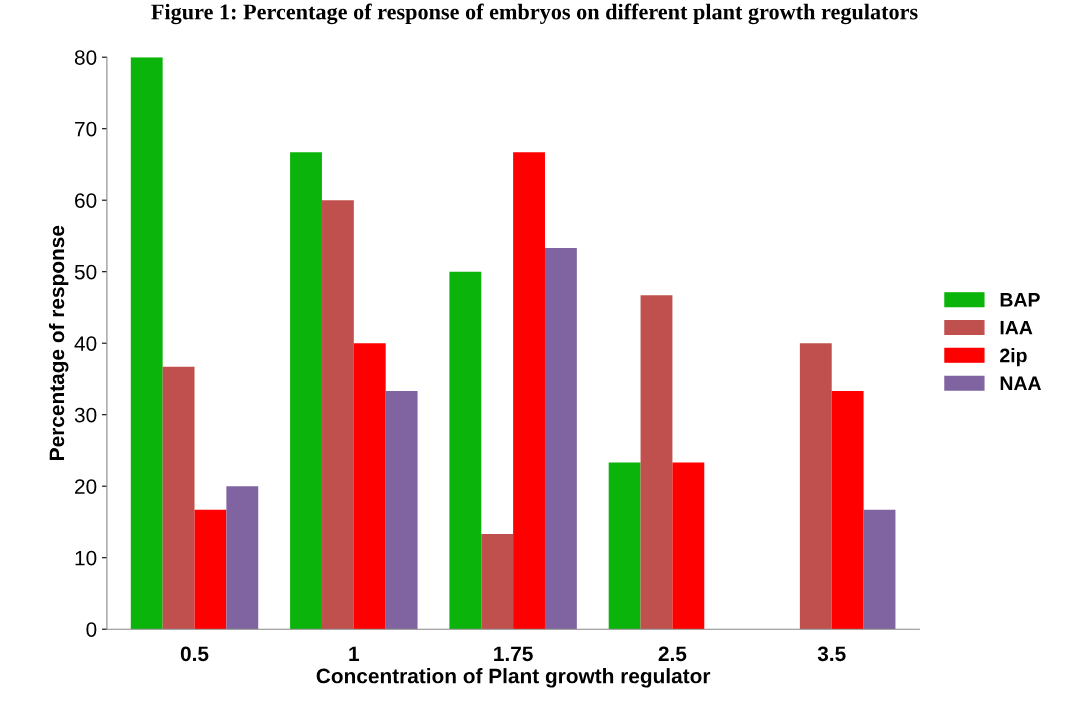 The image size is (1069, 715). Describe the element at coordinates (86, 558) in the screenshot. I see `y-tick-label: 10` at that location.